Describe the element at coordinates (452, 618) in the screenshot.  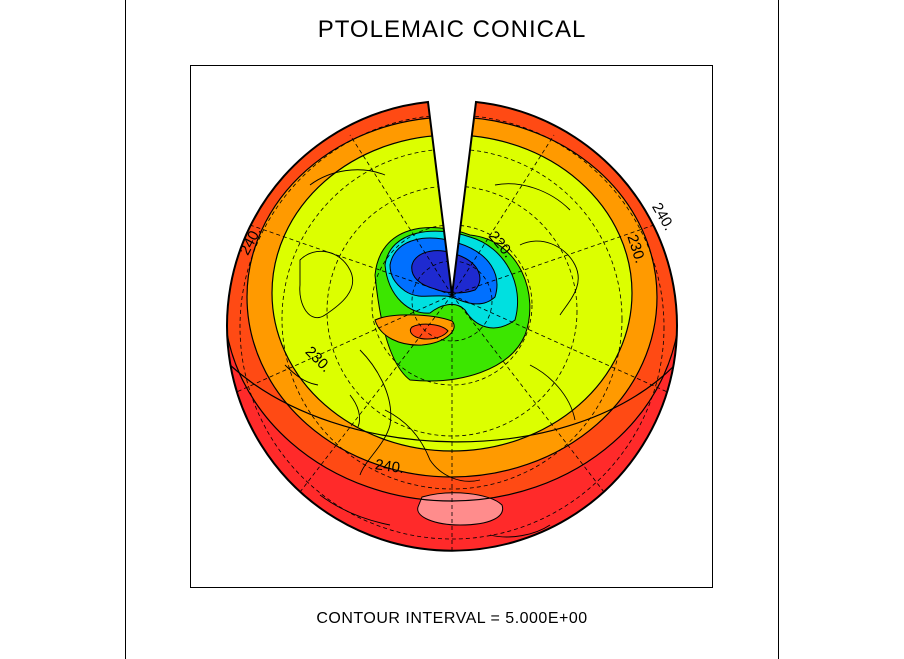
I see `contour-interval-caption: CONTOUR INTERVAL = 5.000E+00` at that location.